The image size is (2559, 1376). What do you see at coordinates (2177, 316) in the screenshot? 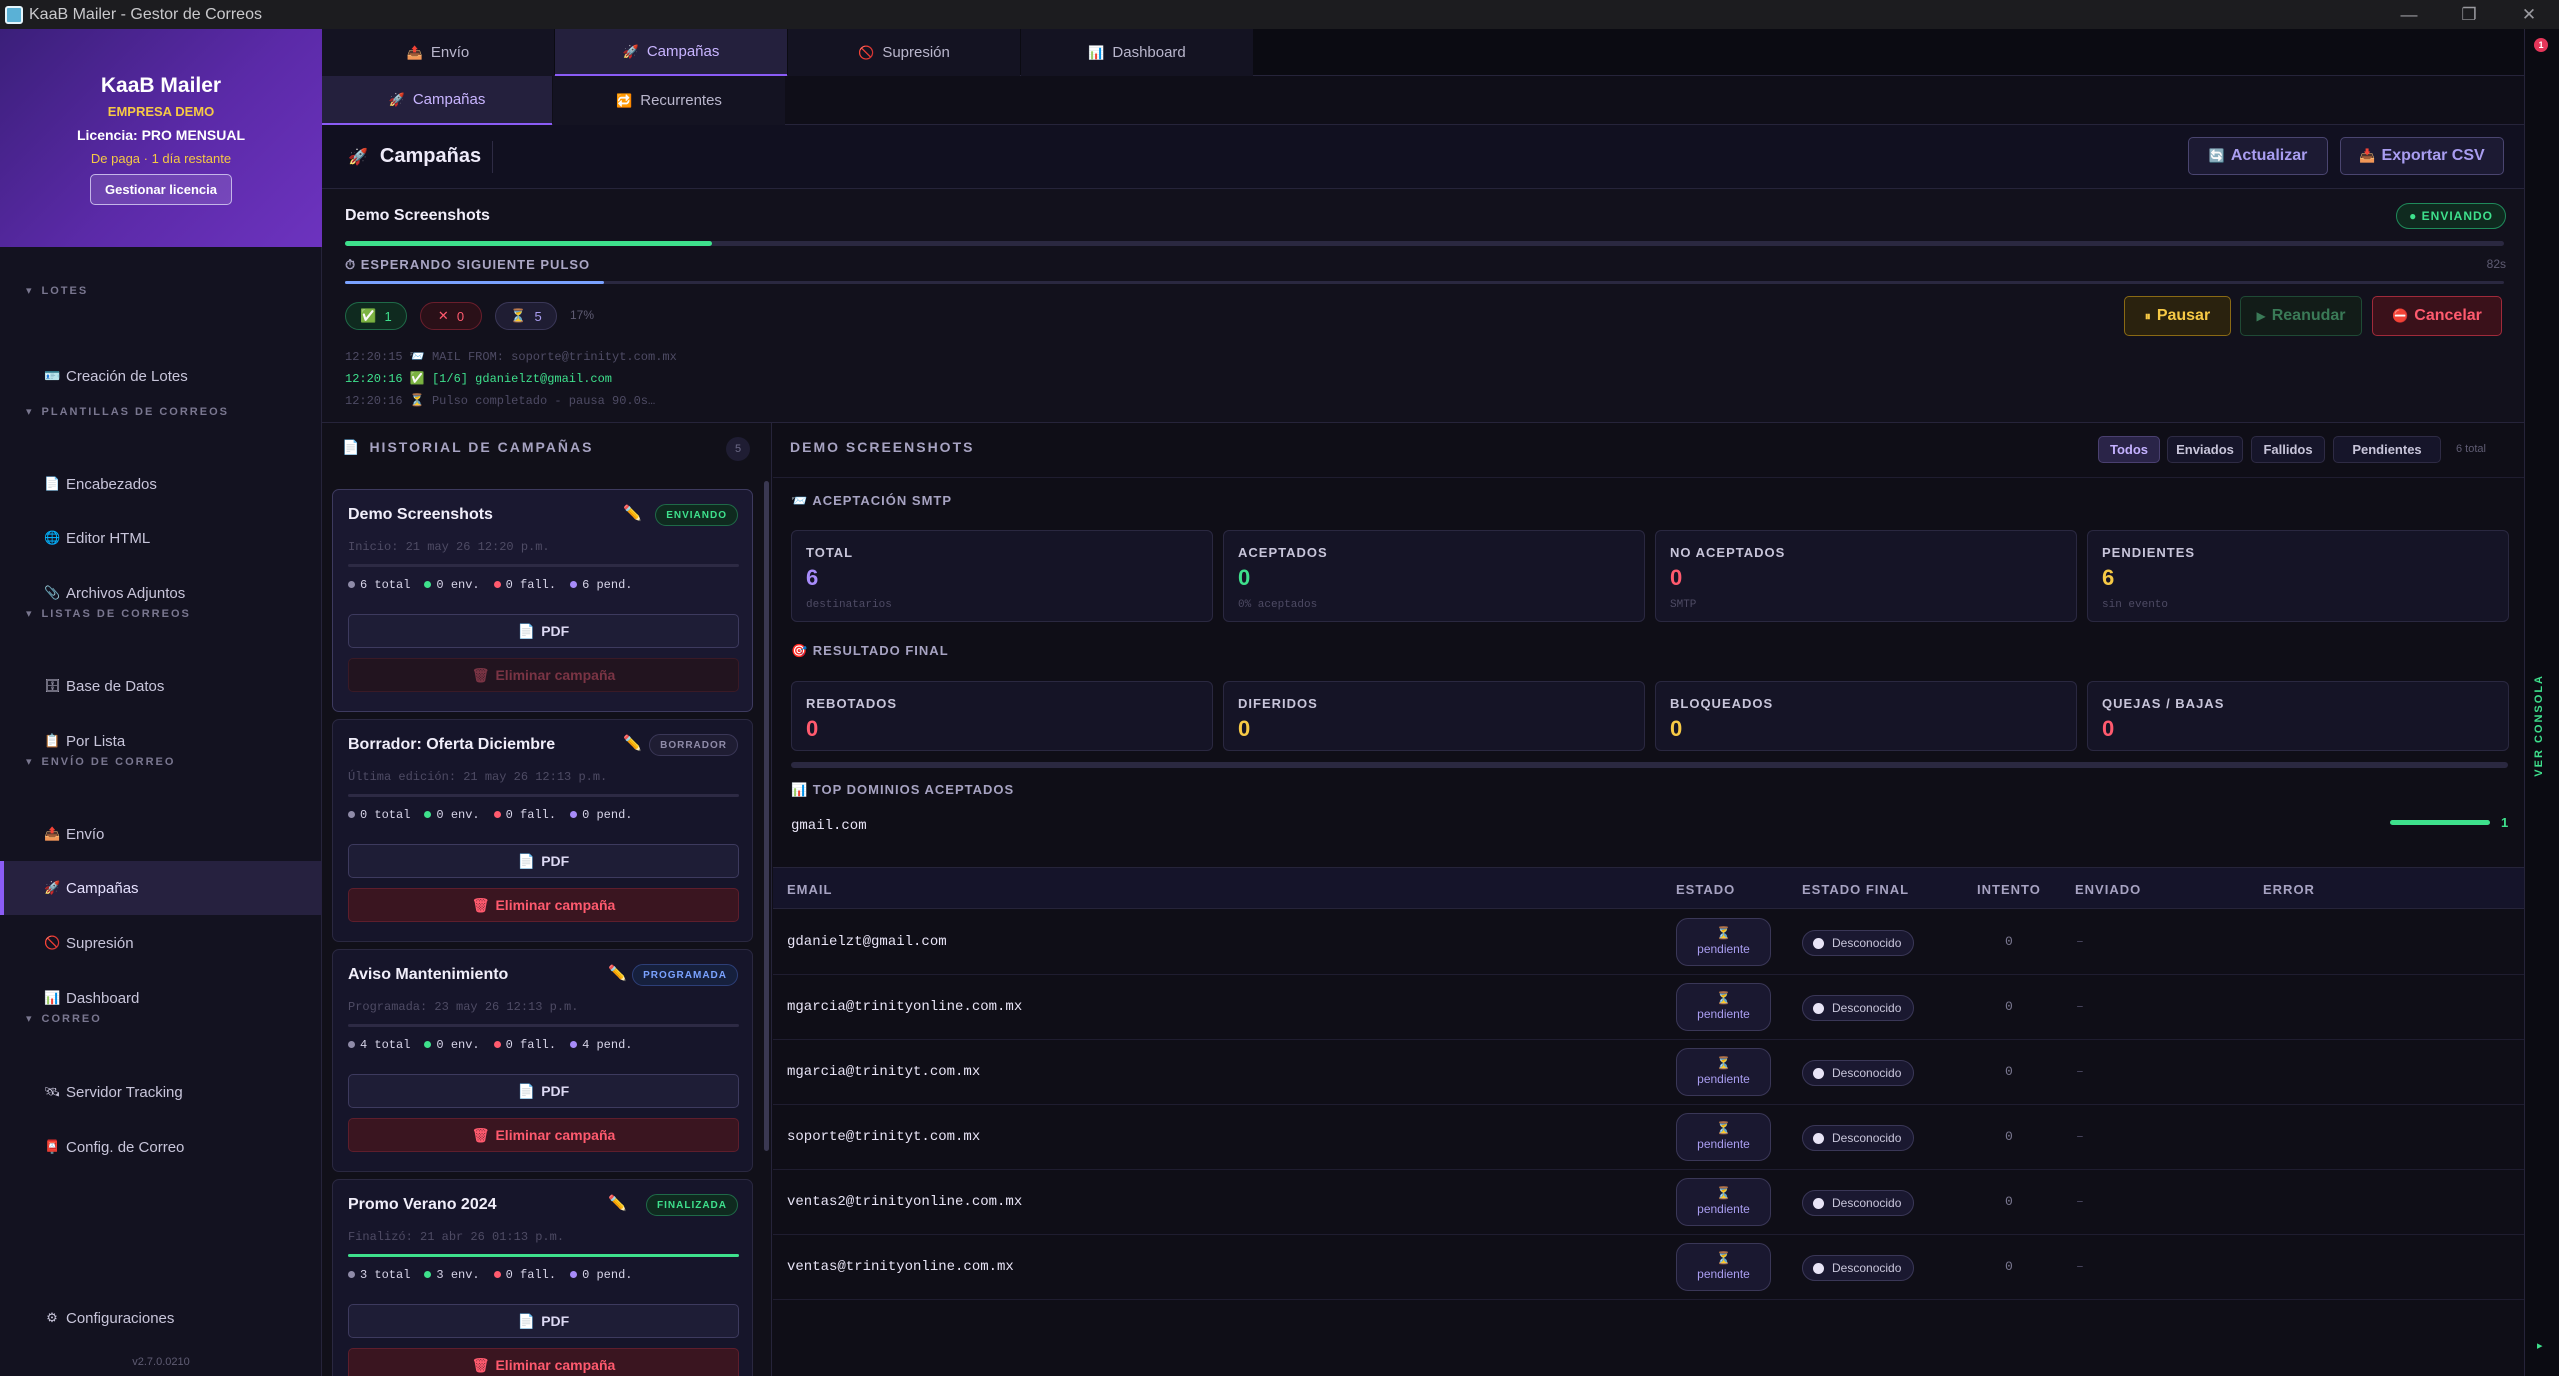
I see `pause-button: ⏸ Pausar` at bounding box center [2177, 316].